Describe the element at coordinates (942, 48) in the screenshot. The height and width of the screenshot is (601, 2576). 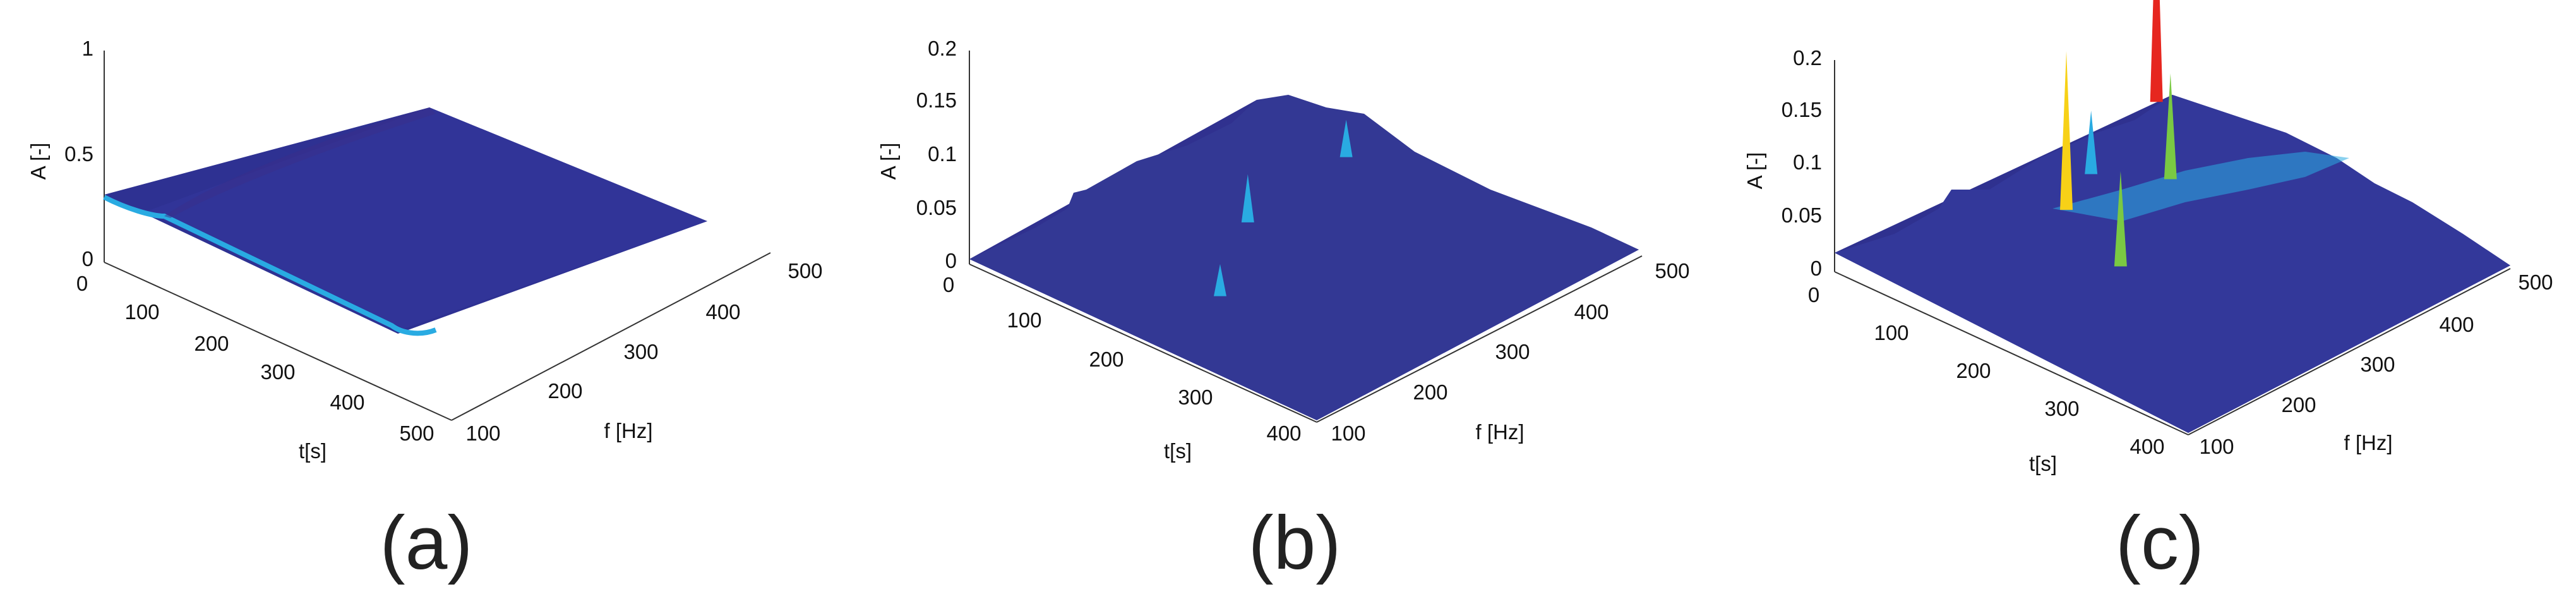
I see `panel-b-z-tick-4: 0.2` at that location.